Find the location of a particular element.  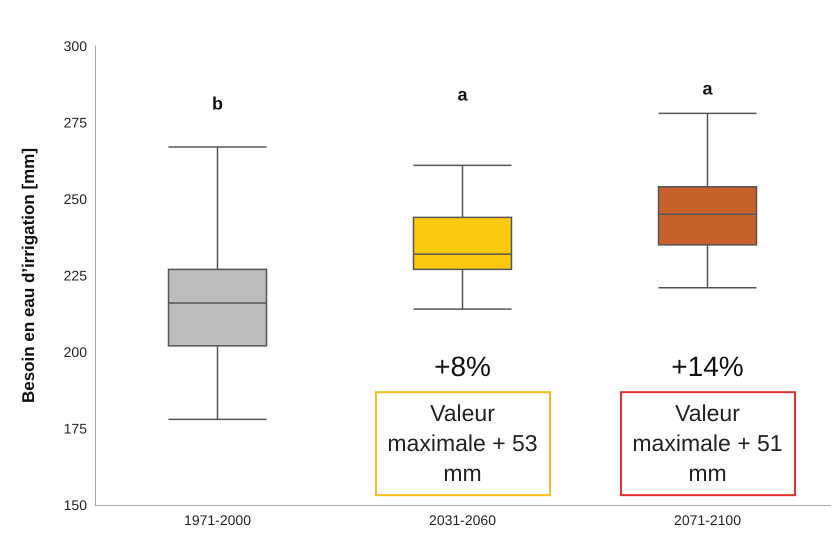

annotation: b is located at coordinates (217, 104).